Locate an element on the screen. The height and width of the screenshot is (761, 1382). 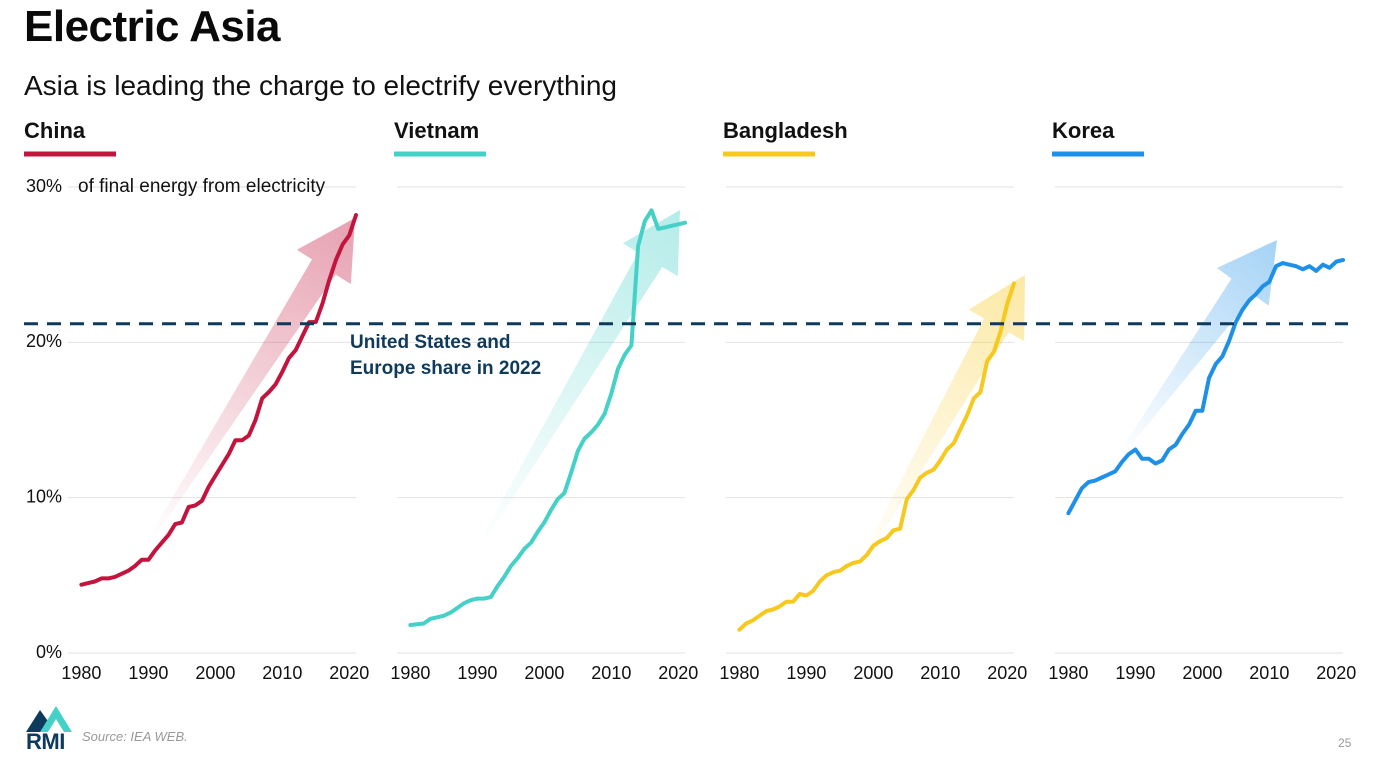
y-tick-label: 30% is located at coordinates (44, 186).